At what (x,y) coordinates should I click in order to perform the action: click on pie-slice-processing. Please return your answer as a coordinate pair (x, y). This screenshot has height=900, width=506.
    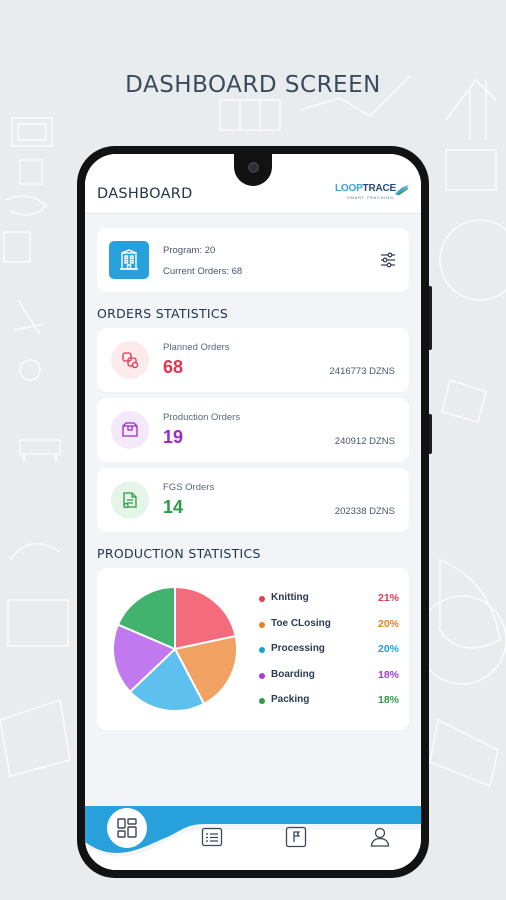
    Looking at the image, I should click on (167, 679).